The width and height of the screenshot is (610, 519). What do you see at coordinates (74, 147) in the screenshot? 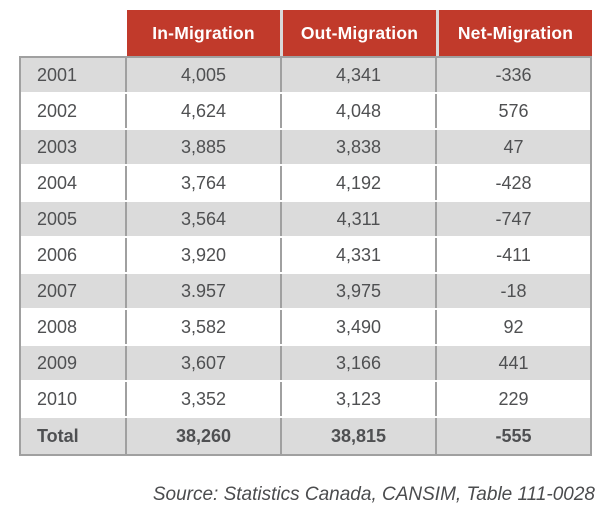
I see `row-label-cell: 2003` at bounding box center [74, 147].